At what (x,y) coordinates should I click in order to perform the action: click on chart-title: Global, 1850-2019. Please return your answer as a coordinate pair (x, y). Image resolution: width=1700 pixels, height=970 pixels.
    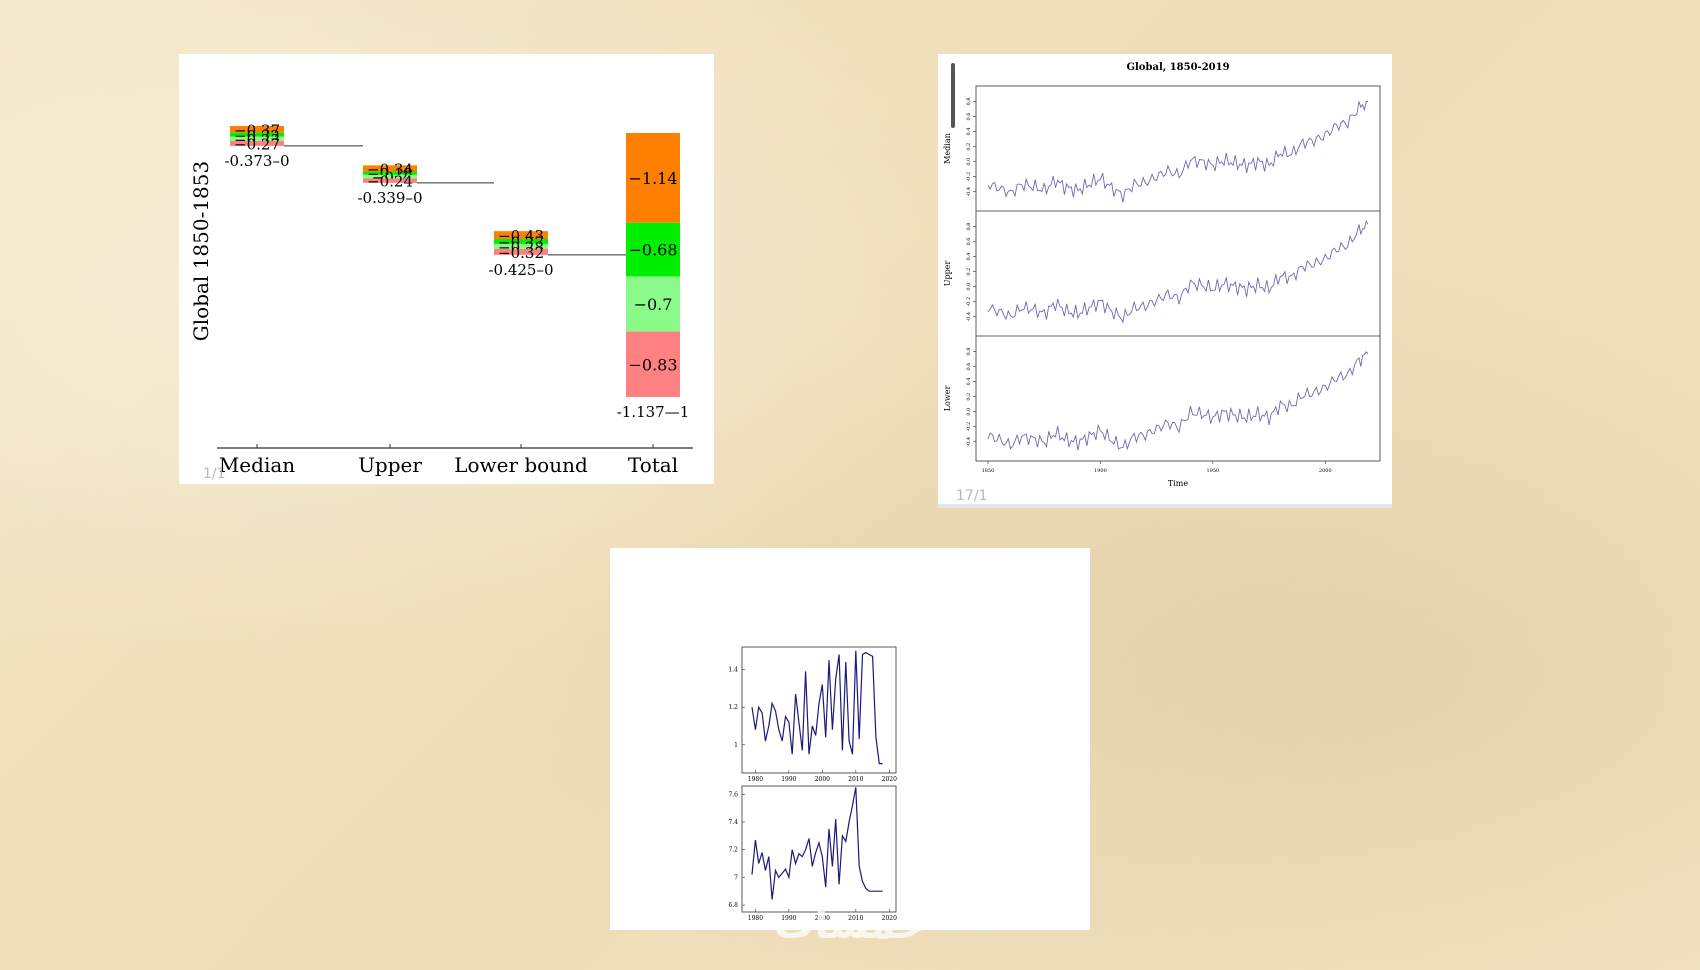
    Looking at the image, I should click on (1177, 67).